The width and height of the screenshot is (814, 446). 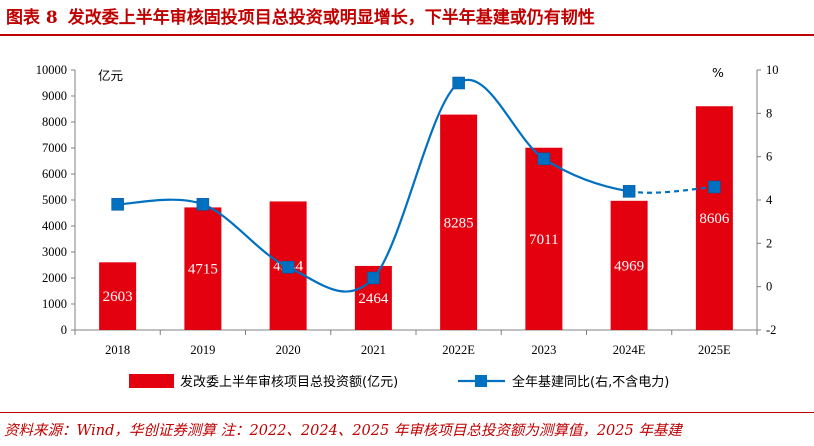 What do you see at coordinates (407, 35) in the screenshot?
I see `title-rule` at bounding box center [407, 35].